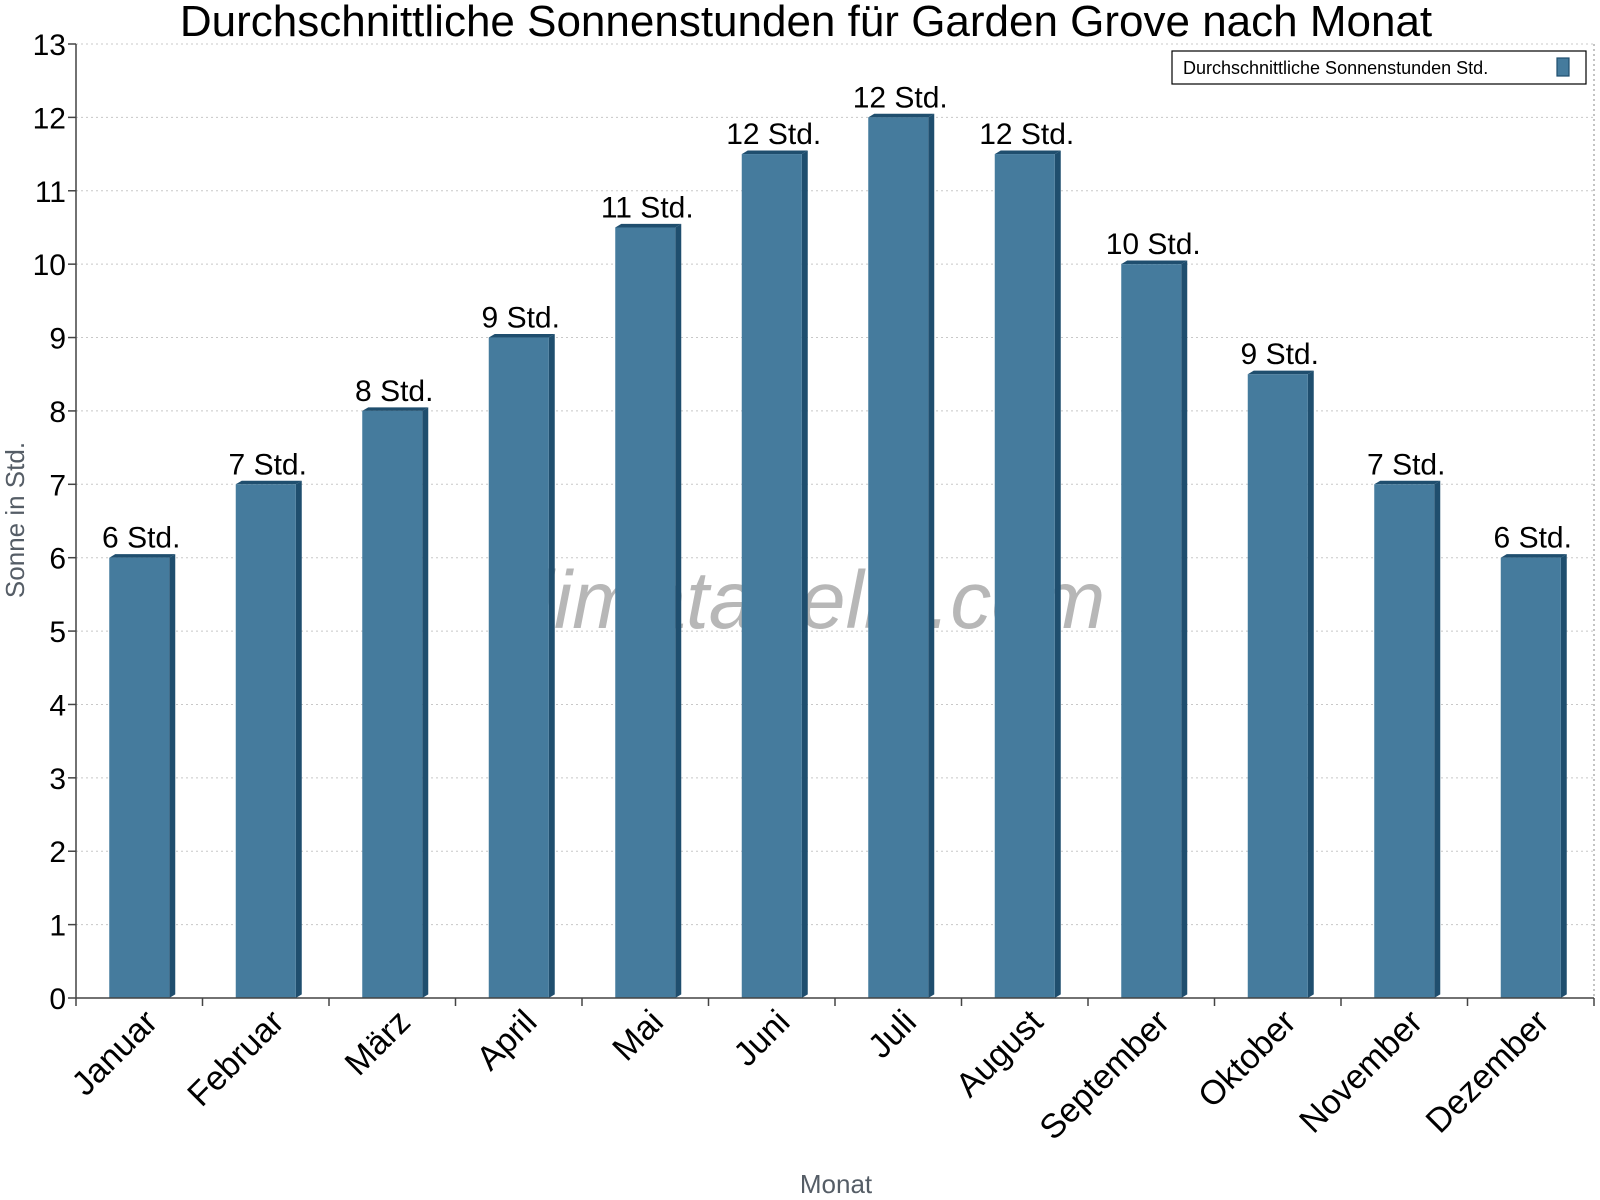 This screenshot has height=1200, width=1600. I want to click on x-tick-label: November, so click(1361, 1072).